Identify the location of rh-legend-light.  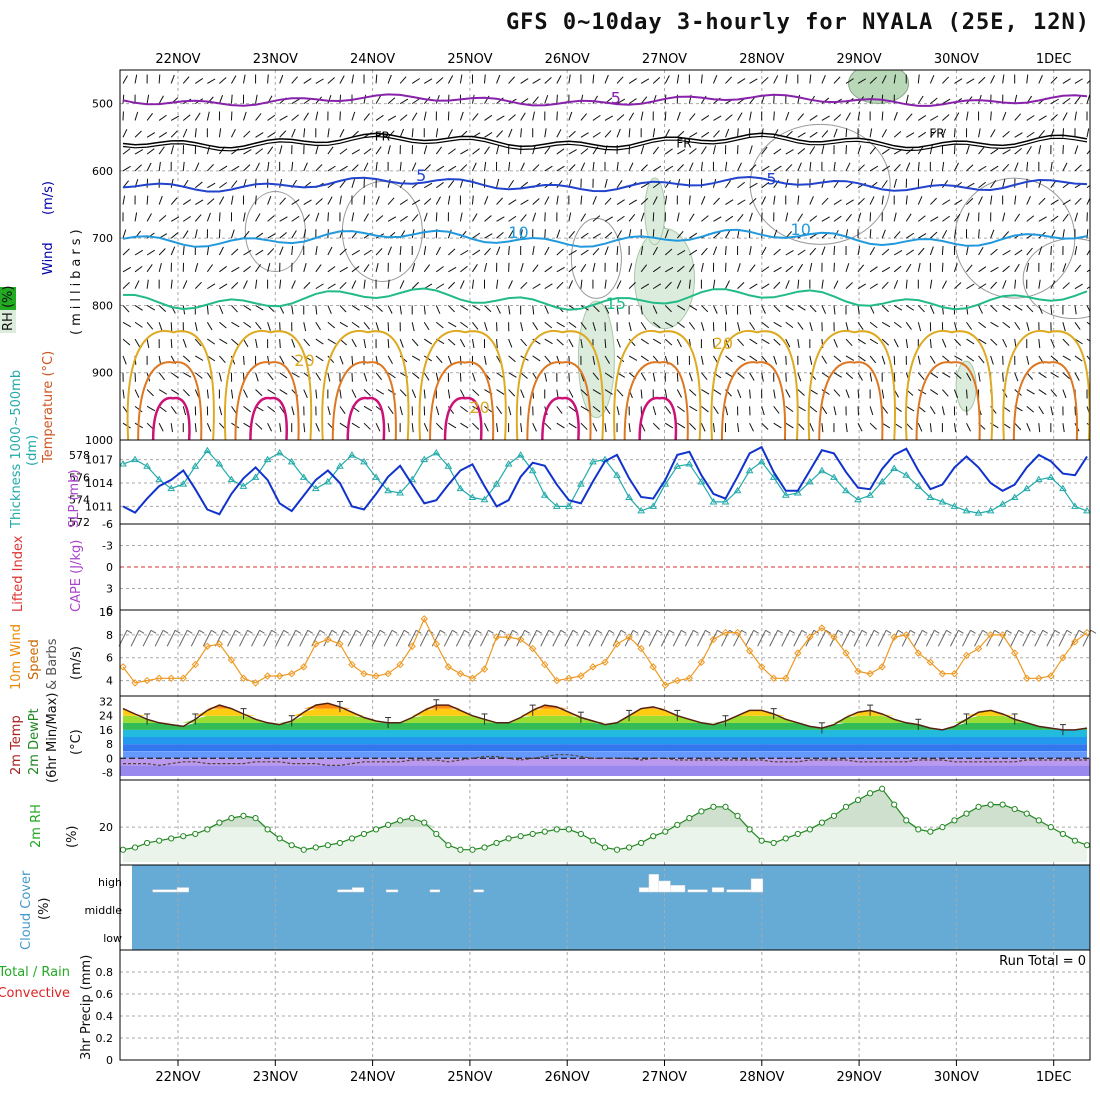
(8, 321).